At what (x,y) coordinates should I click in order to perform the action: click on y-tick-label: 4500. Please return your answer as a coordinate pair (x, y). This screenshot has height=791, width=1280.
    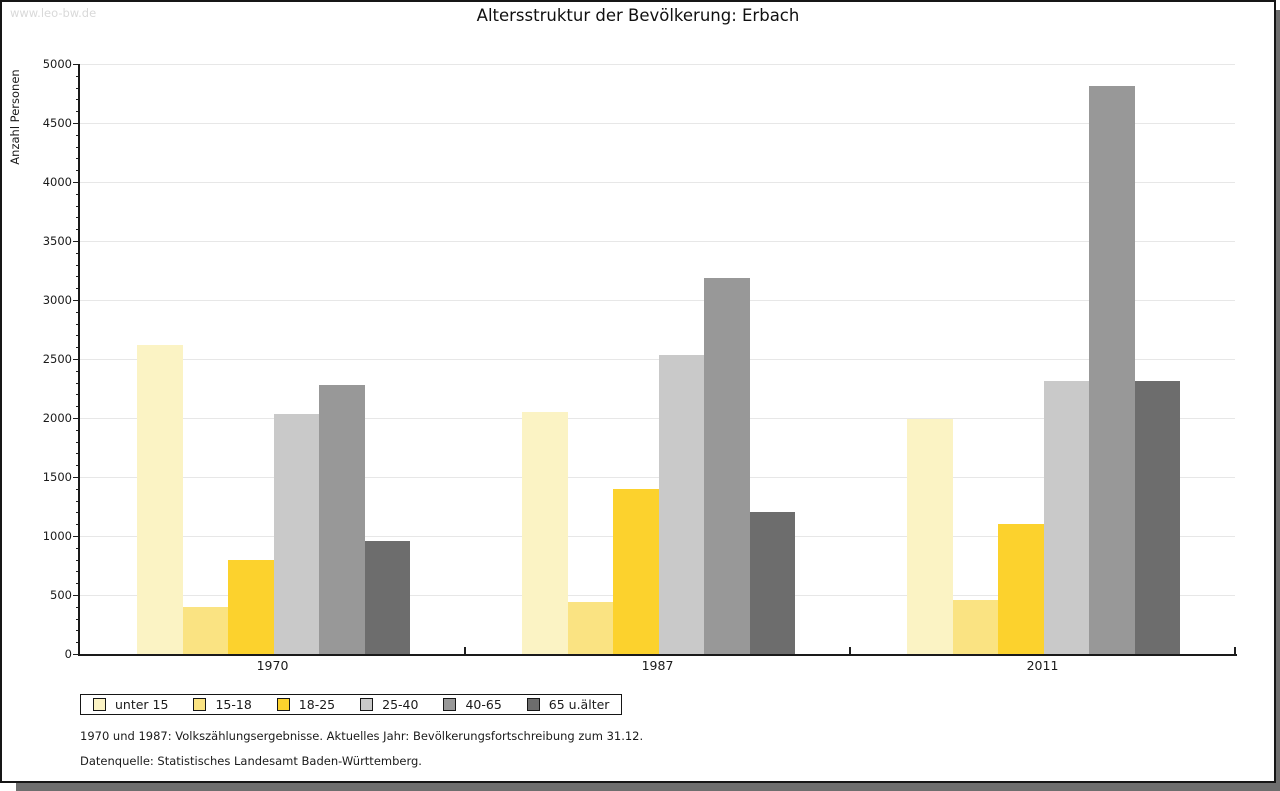
    Looking at the image, I should click on (57, 123).